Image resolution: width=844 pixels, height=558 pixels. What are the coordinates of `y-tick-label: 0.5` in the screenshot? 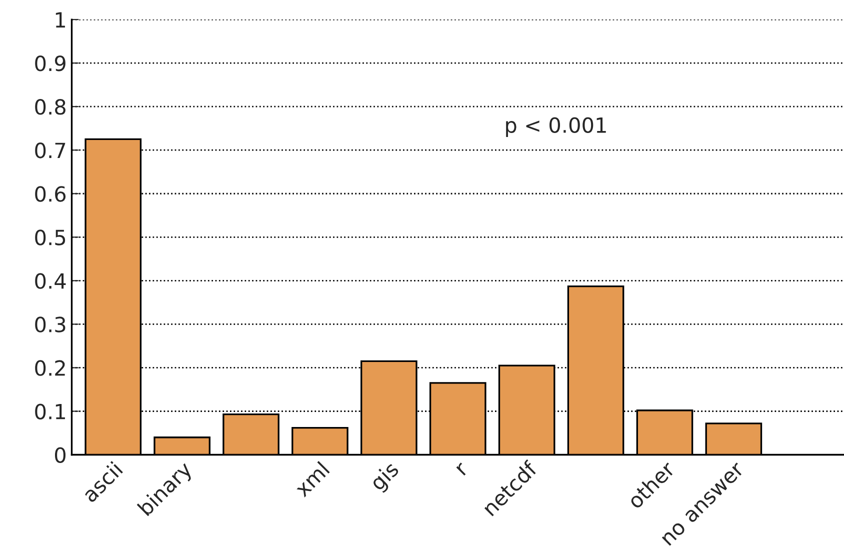 It's located at (50, 238).